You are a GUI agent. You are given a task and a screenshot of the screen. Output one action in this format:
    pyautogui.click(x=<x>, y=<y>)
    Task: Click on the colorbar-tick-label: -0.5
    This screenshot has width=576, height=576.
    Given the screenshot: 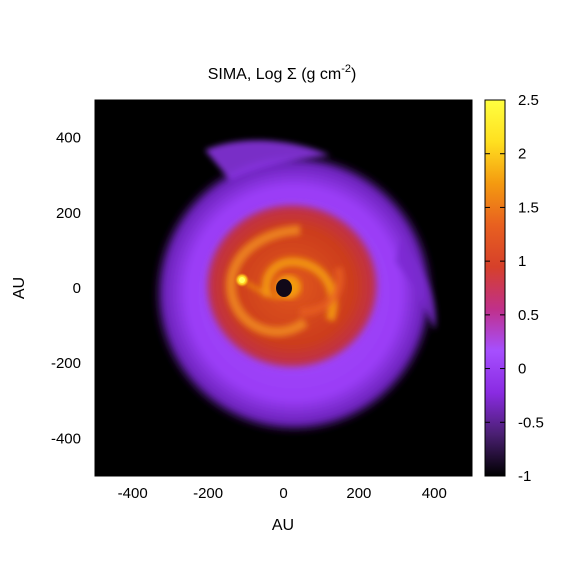 What is the action you would take?
    pyautogui.click(x=531, y=422)
    